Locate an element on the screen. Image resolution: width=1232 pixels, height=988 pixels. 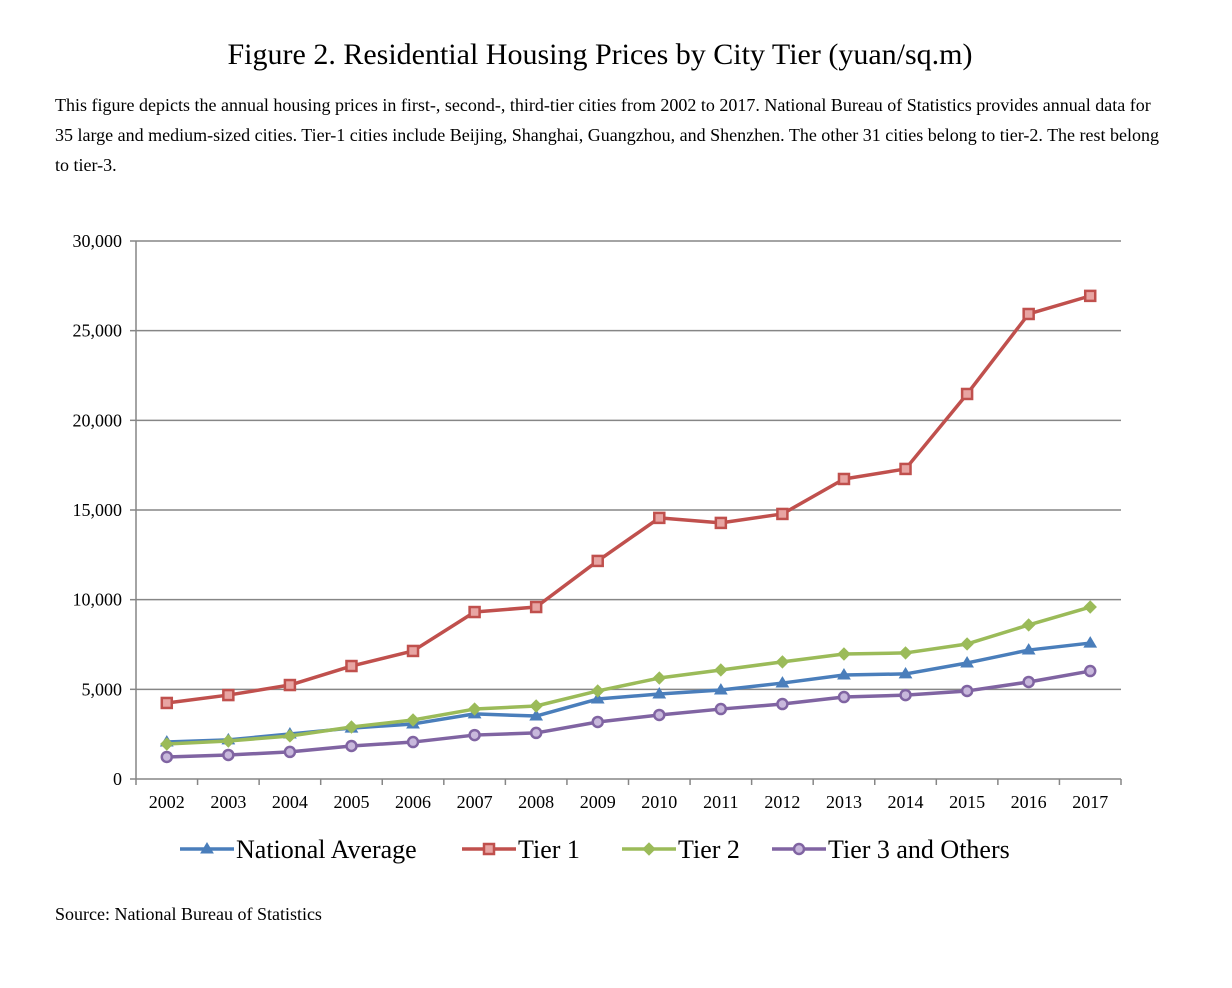
y-tick-label: 10,000 is located at coordinates (98, 600).